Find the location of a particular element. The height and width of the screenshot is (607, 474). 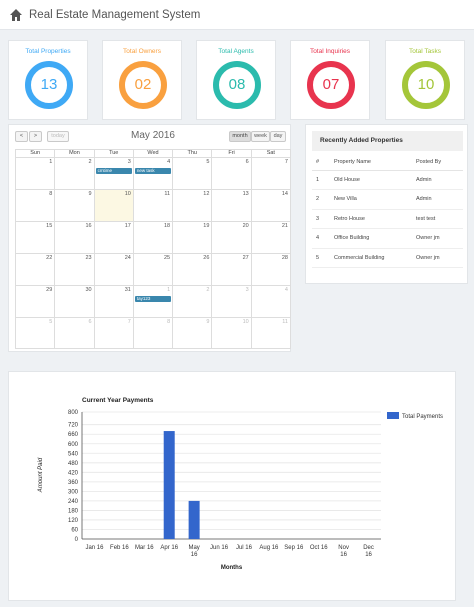

table-cell: Office Building is located at coordinates (371, 238).